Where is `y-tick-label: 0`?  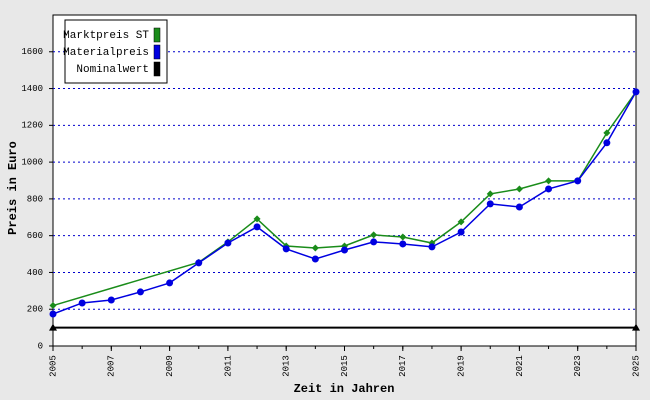
y-tick-label: 0 is located at coordinates (40, 346).